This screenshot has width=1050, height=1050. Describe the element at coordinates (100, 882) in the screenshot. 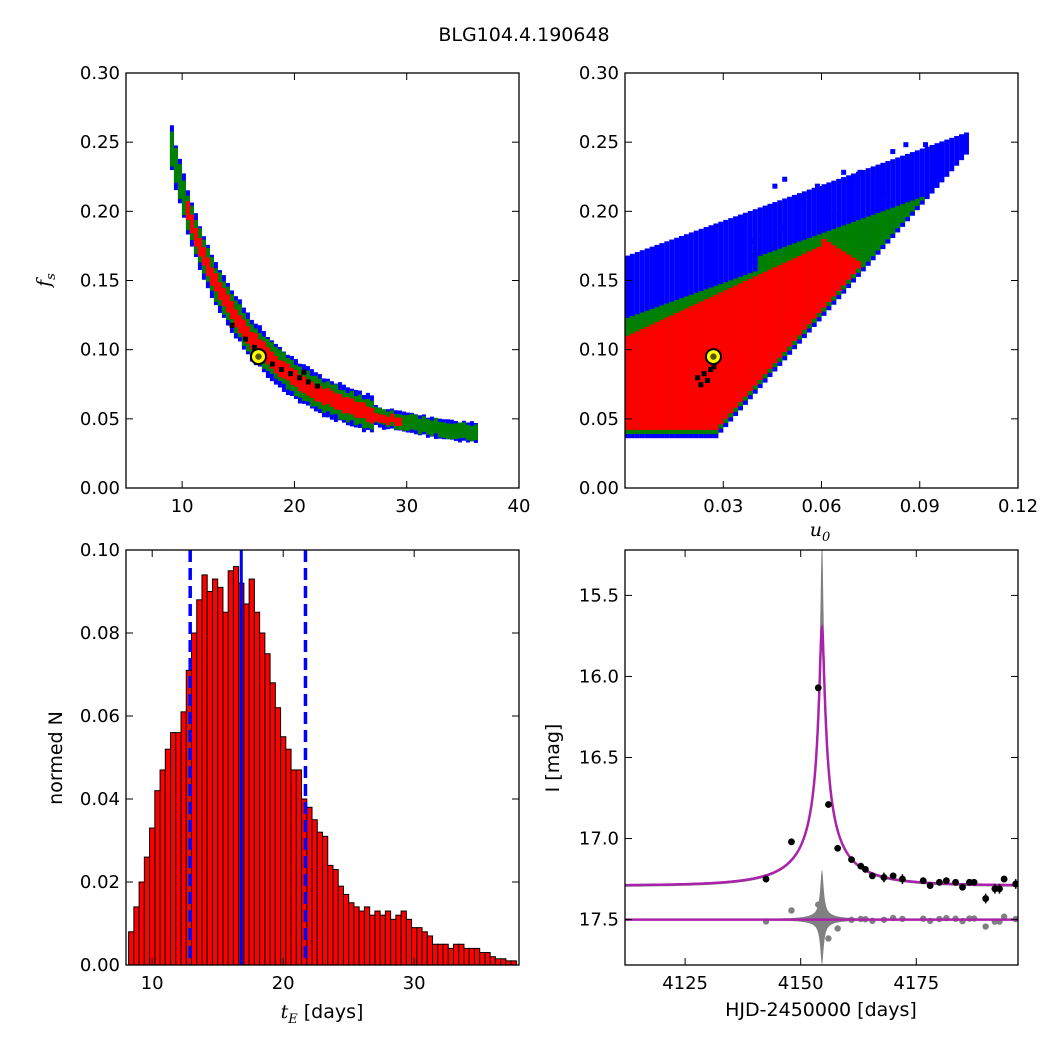

I see `y-tick-label: 0.02` at that location.